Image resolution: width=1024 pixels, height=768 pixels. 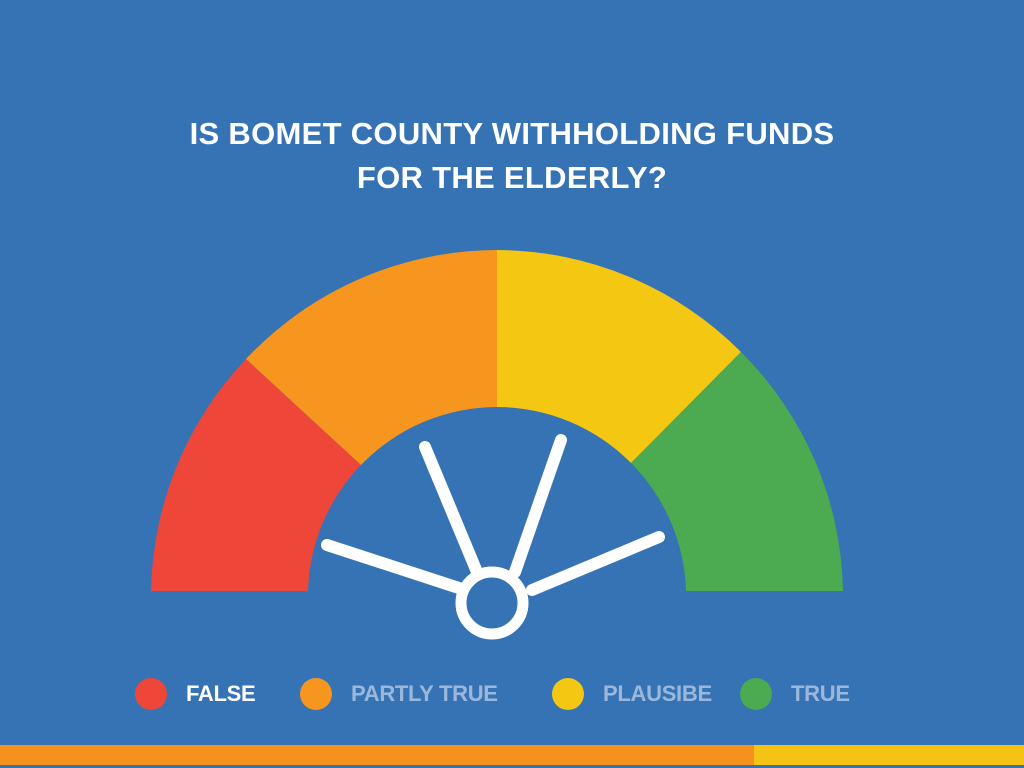 What do you see at coordinates (424, 693) in the screenshot?
I see `legend-label-partly-true: PARTLY TRUE` at bounding box center [424, 693].